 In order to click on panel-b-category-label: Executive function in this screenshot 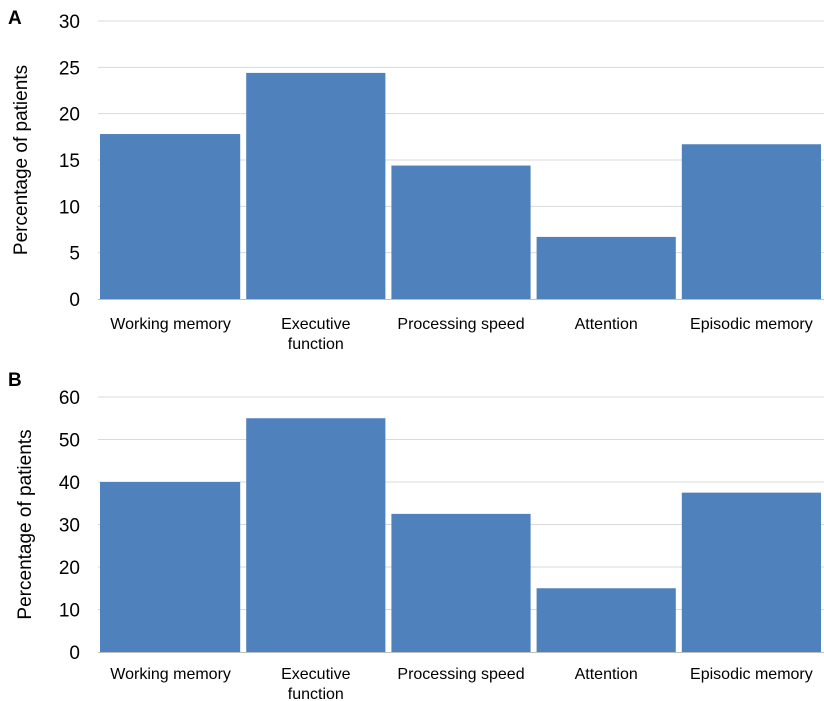, I will do `click(315, 683)`.